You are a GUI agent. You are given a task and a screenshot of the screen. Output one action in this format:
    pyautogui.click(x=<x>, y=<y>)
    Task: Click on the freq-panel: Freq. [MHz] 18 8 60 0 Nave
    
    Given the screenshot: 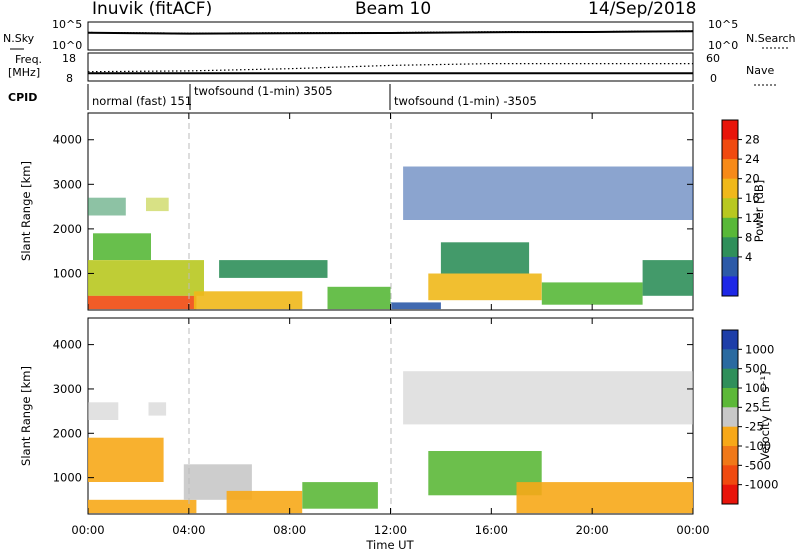 What is the action you would take?
    pyautogui.click(x=393, y=69)
    